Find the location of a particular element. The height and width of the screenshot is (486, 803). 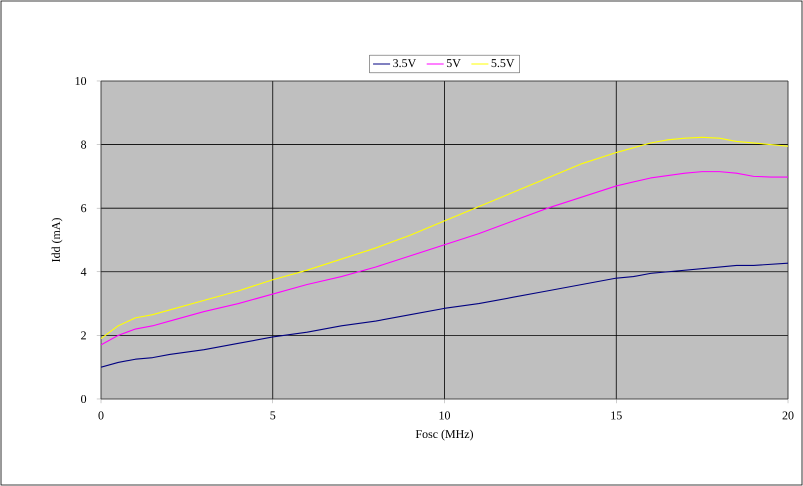

legend-label: 3.5V is located at coordinates (404, 63).